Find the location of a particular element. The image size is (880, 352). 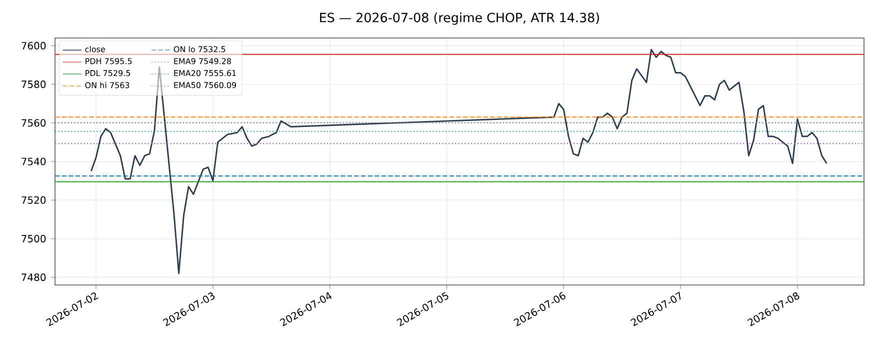

y-tick-label: 7520 is located at coordinates (34, 200).